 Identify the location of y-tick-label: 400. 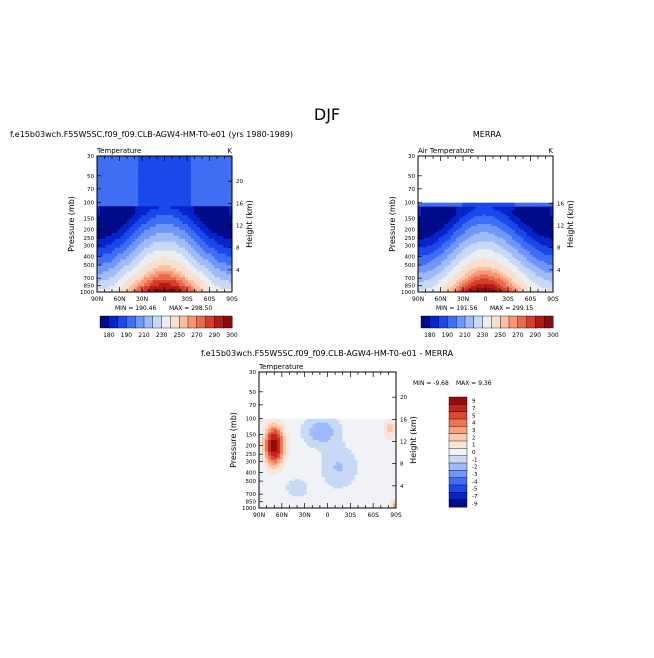
(89, 257).